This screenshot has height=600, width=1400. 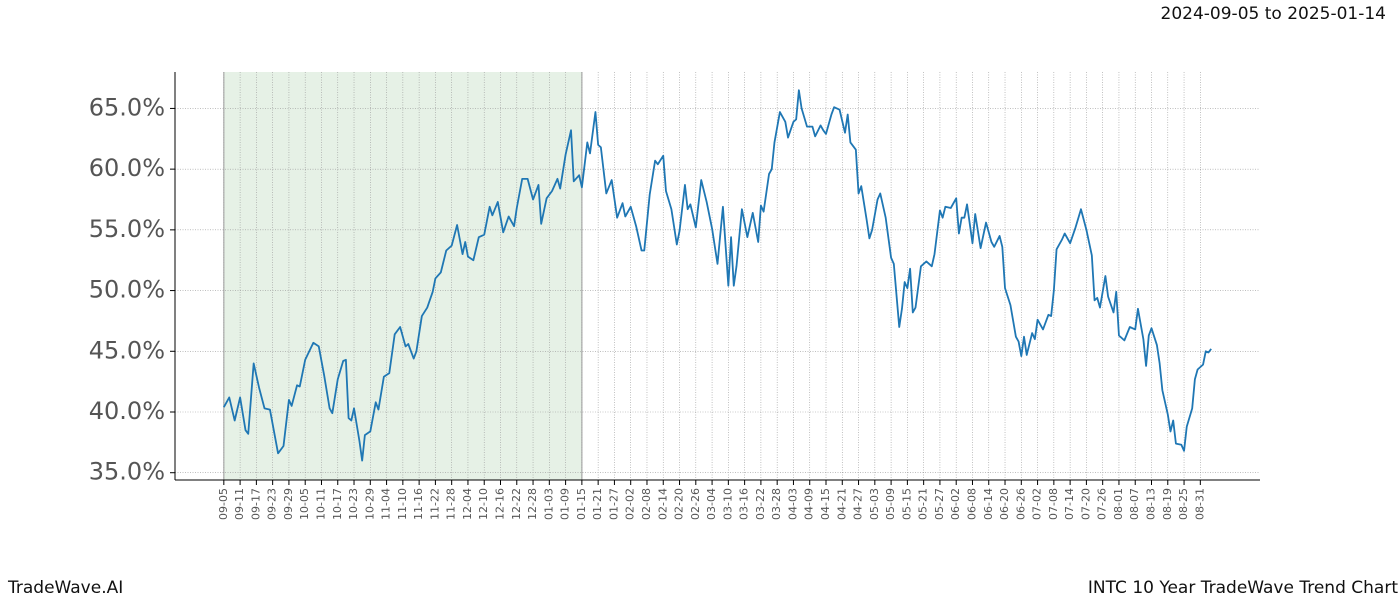 What do you see at coordinates (581, 504) in the screenshot?
I see `x-tick-label: 01-15` at bounding box center [581, 504].